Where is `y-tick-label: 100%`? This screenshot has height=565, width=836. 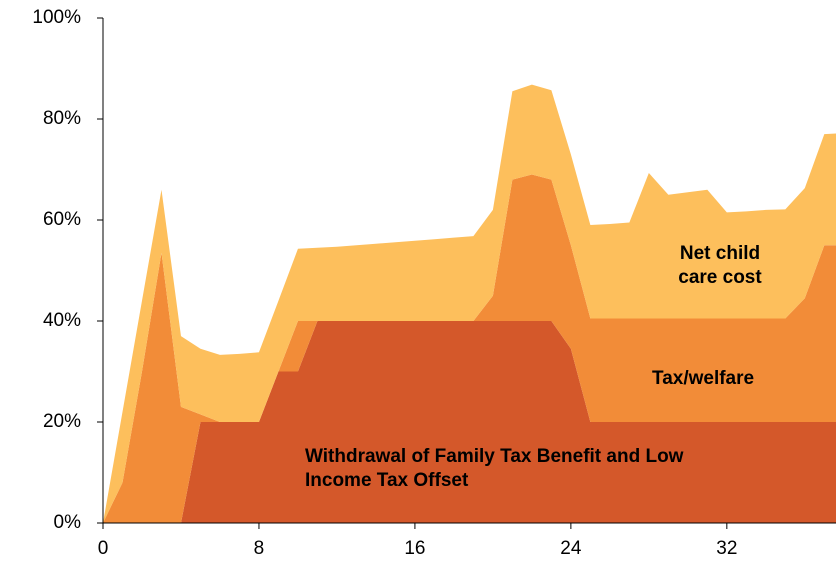
y-tick-label: 100% is located at coordinates (56, 17).